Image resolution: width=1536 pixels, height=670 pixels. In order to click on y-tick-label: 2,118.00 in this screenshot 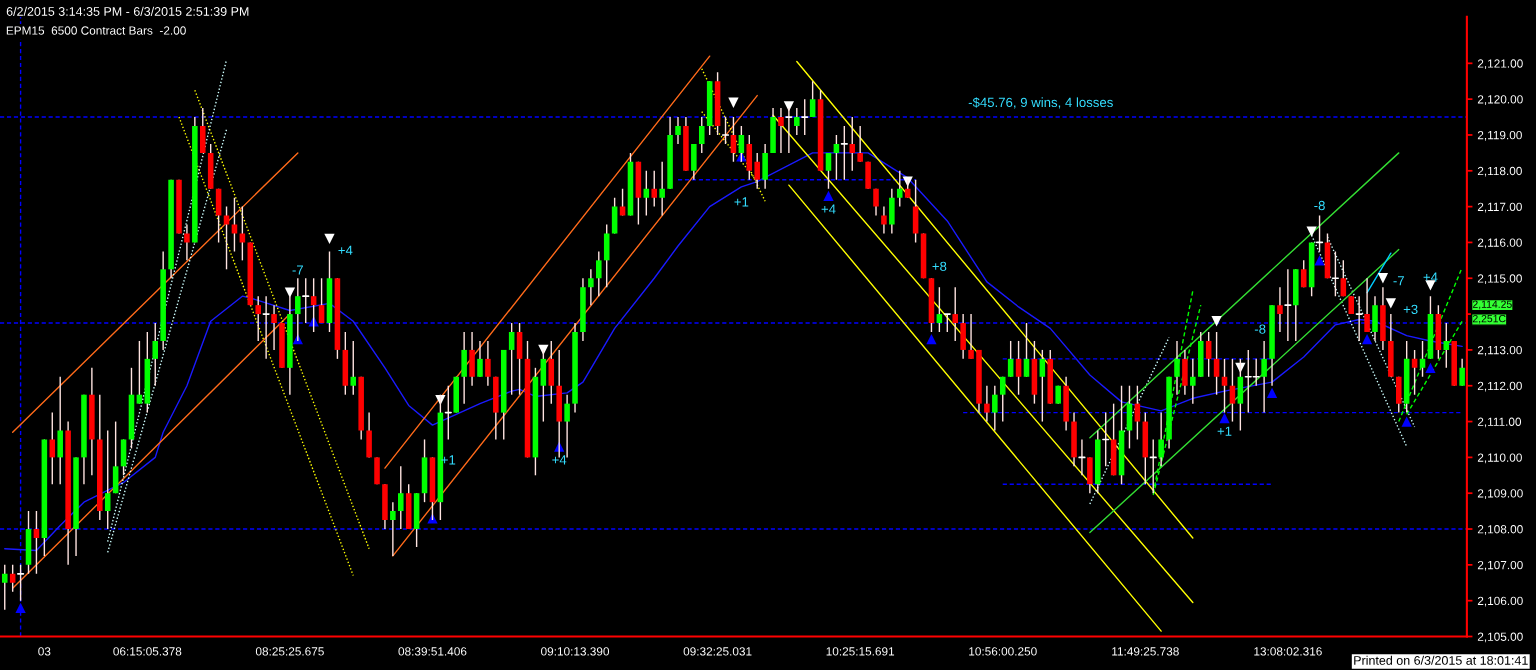, I will do `click(1499, 171)`.